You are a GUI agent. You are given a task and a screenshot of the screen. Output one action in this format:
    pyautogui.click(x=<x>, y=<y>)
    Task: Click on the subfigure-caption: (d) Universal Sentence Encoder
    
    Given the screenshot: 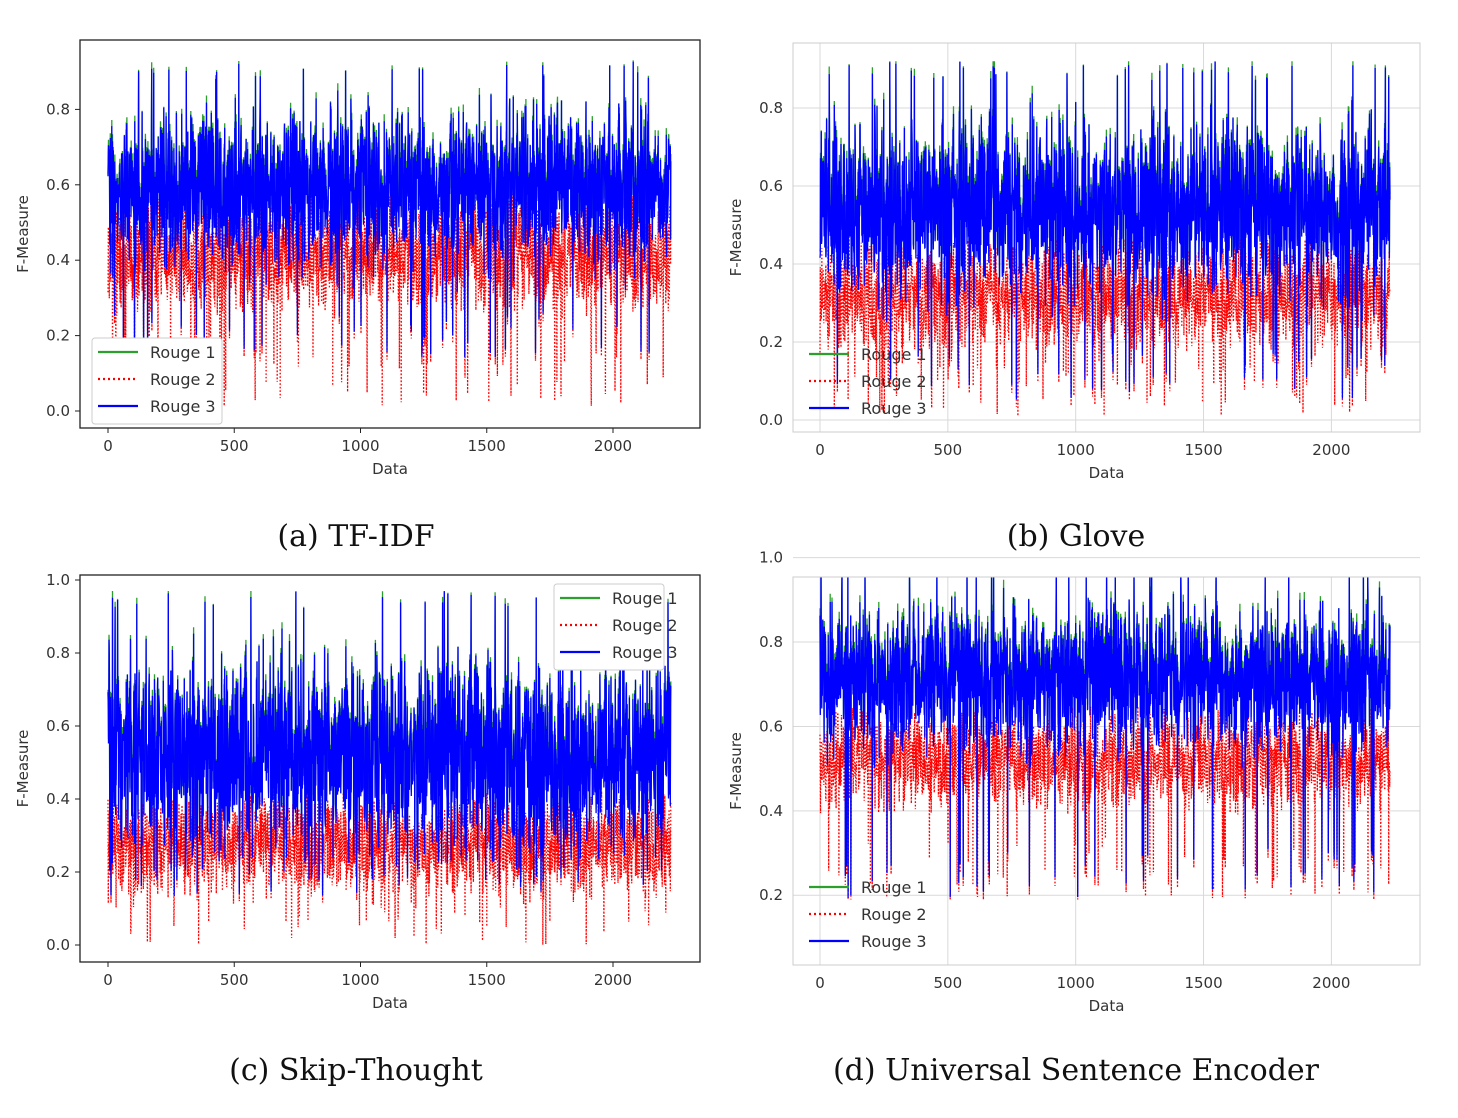 What is the action you would take?
    pyautogui.click(x=1076, y=1070)
    